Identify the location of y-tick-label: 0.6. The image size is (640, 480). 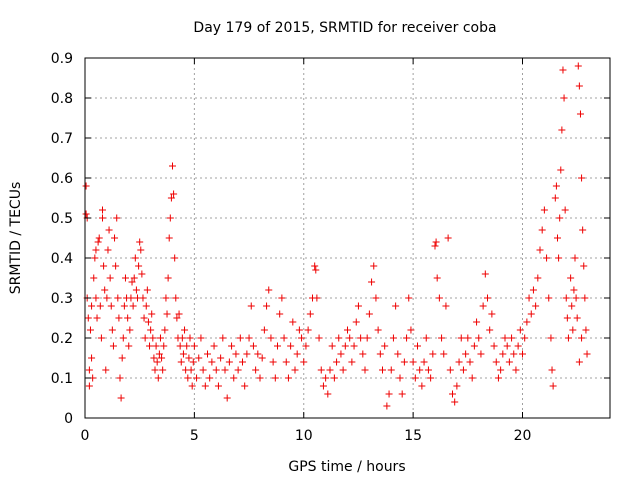
(62, 179).